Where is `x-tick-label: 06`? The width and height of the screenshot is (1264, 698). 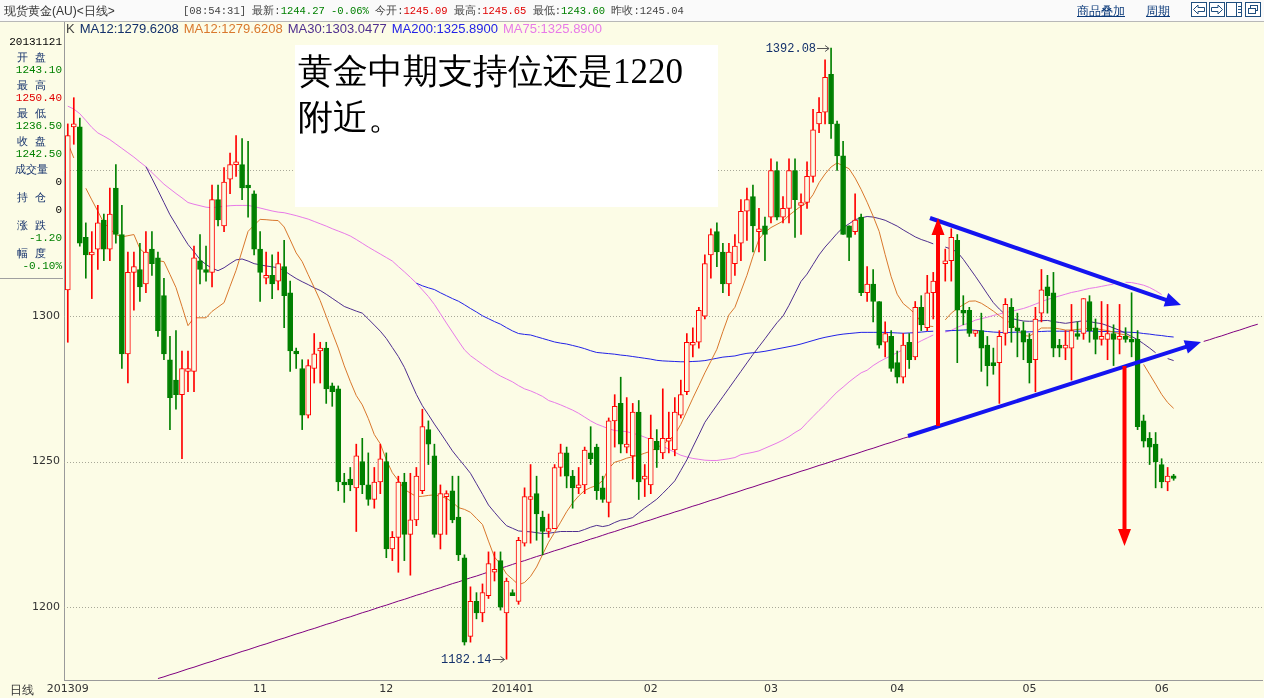 x-tick-label: 06 is located at coordinates (1161, 689).